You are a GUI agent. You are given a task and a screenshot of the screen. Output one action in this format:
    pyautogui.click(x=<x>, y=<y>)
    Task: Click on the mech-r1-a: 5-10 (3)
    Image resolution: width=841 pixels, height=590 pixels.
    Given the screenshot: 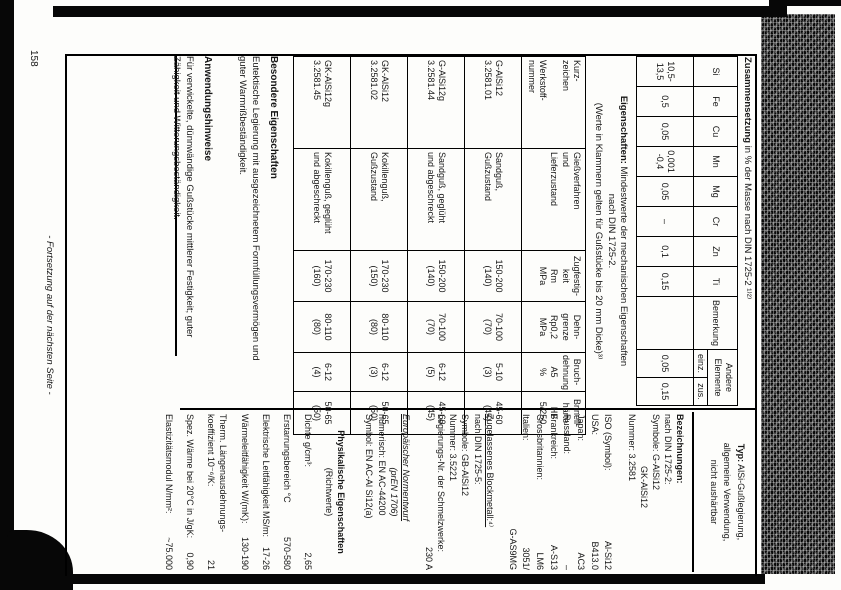 What is the action you would take?
    pyautogui.click(x=493, y=372)
    